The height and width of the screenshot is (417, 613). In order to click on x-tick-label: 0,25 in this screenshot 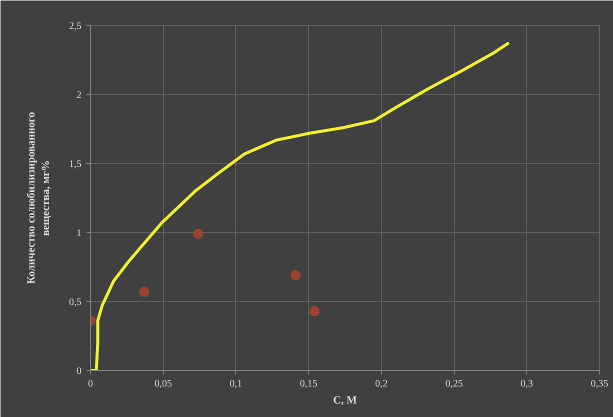, I will do `click(454, 384)`.